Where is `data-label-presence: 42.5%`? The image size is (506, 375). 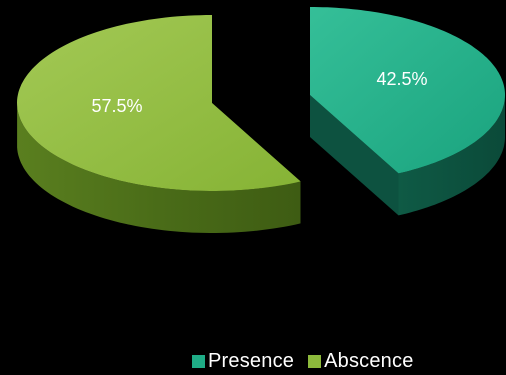
data-label-presence: 42.5% is located at coordinates (401, 79).